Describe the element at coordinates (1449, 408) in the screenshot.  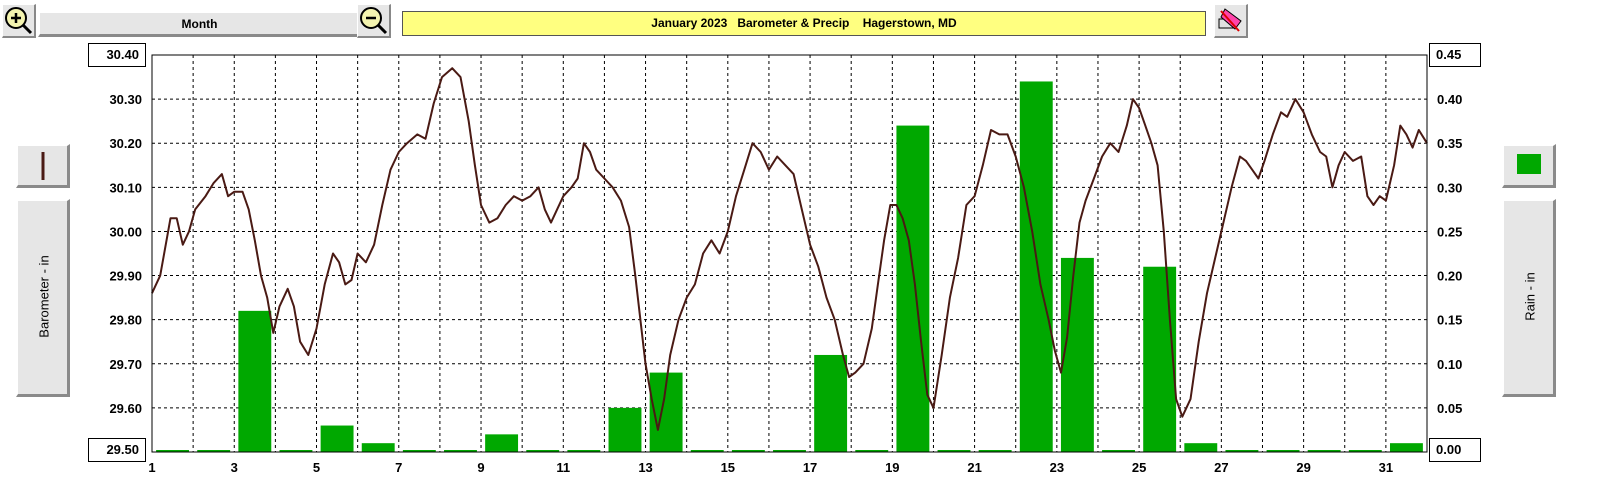
I see `right-tick-label: 0.05` at that location.